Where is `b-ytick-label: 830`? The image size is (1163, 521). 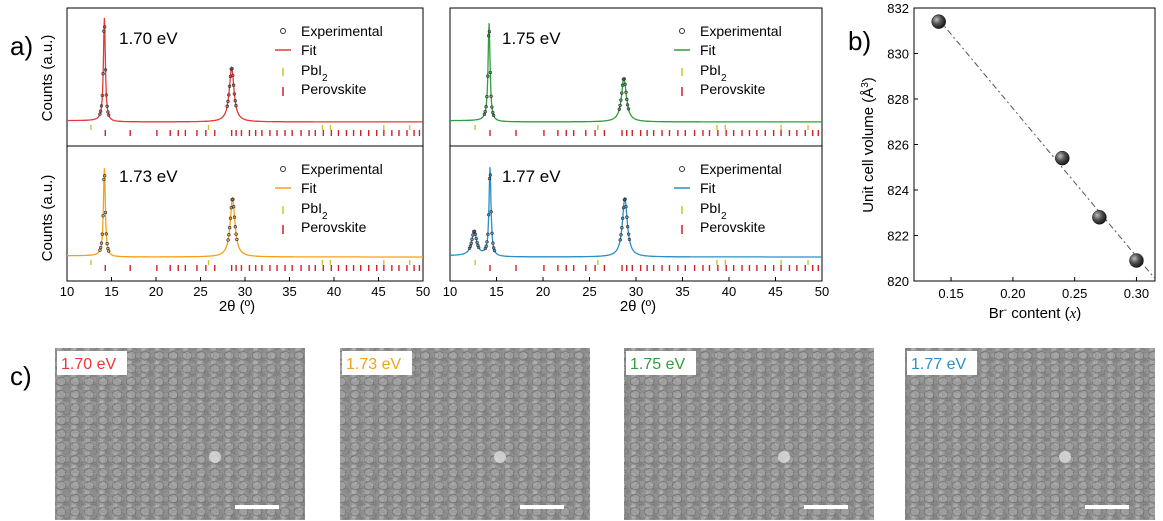
b-ytick-label: 830 is located at coordinates (898, 54).